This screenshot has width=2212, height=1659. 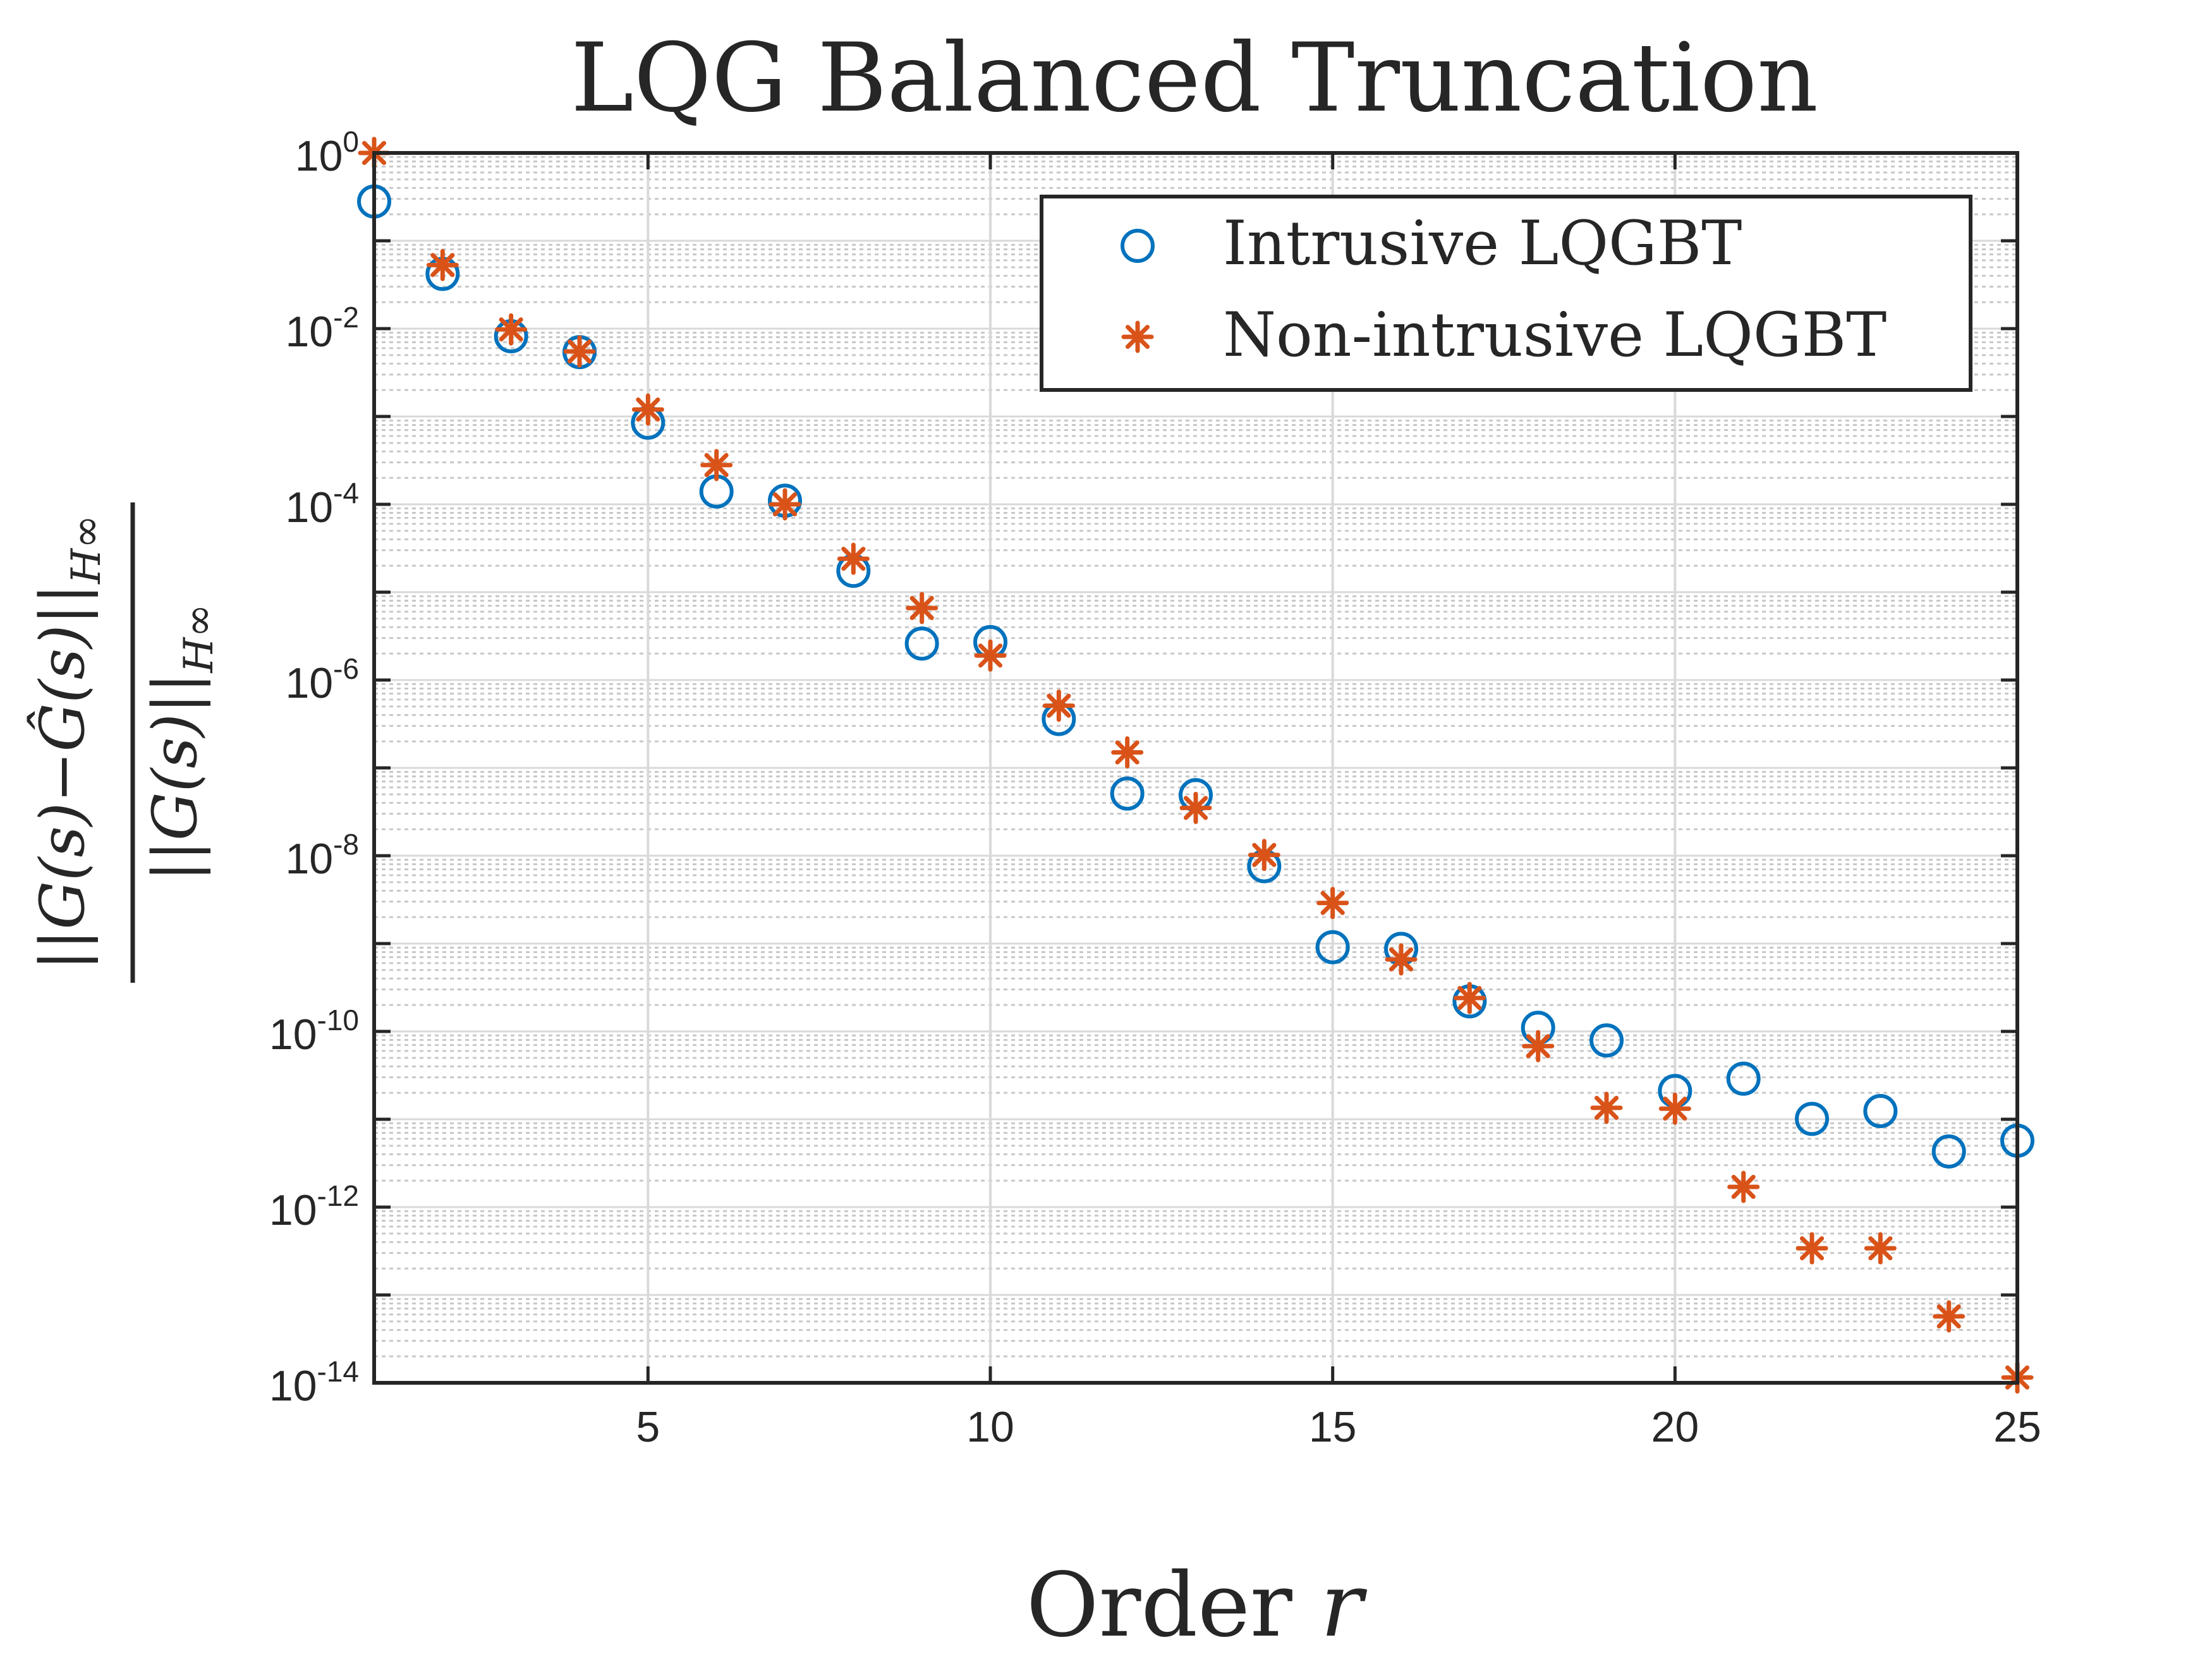 What do you see at coordinates (990, 1427) in the screenshot?
I see `x-tick-label: 10` at bounding box center [990, 1427].